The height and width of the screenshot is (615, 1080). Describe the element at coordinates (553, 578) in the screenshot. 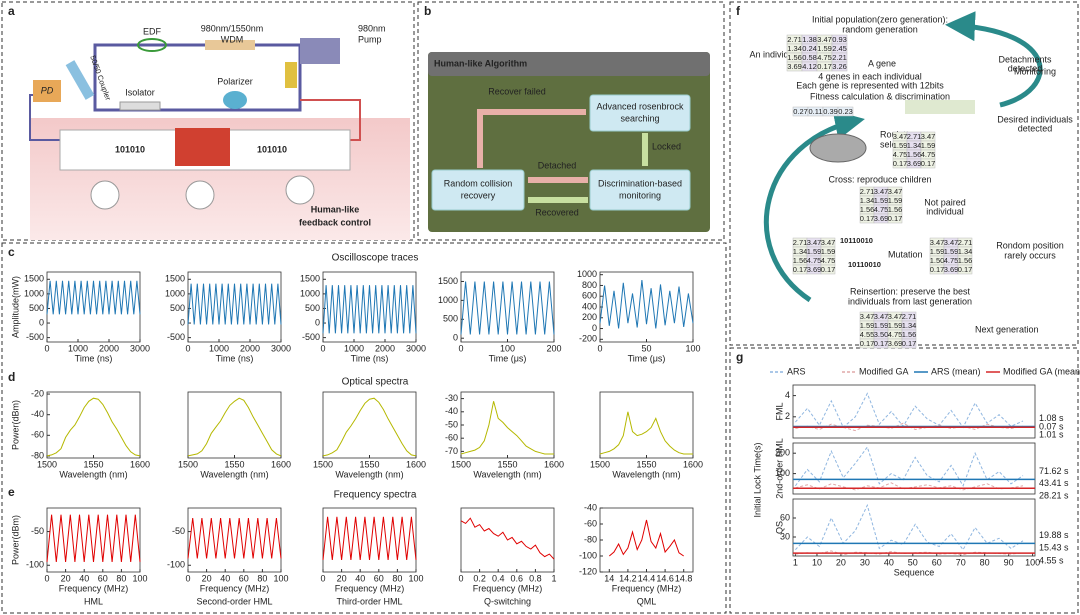

I see `x-tick-label: 1` at that location.